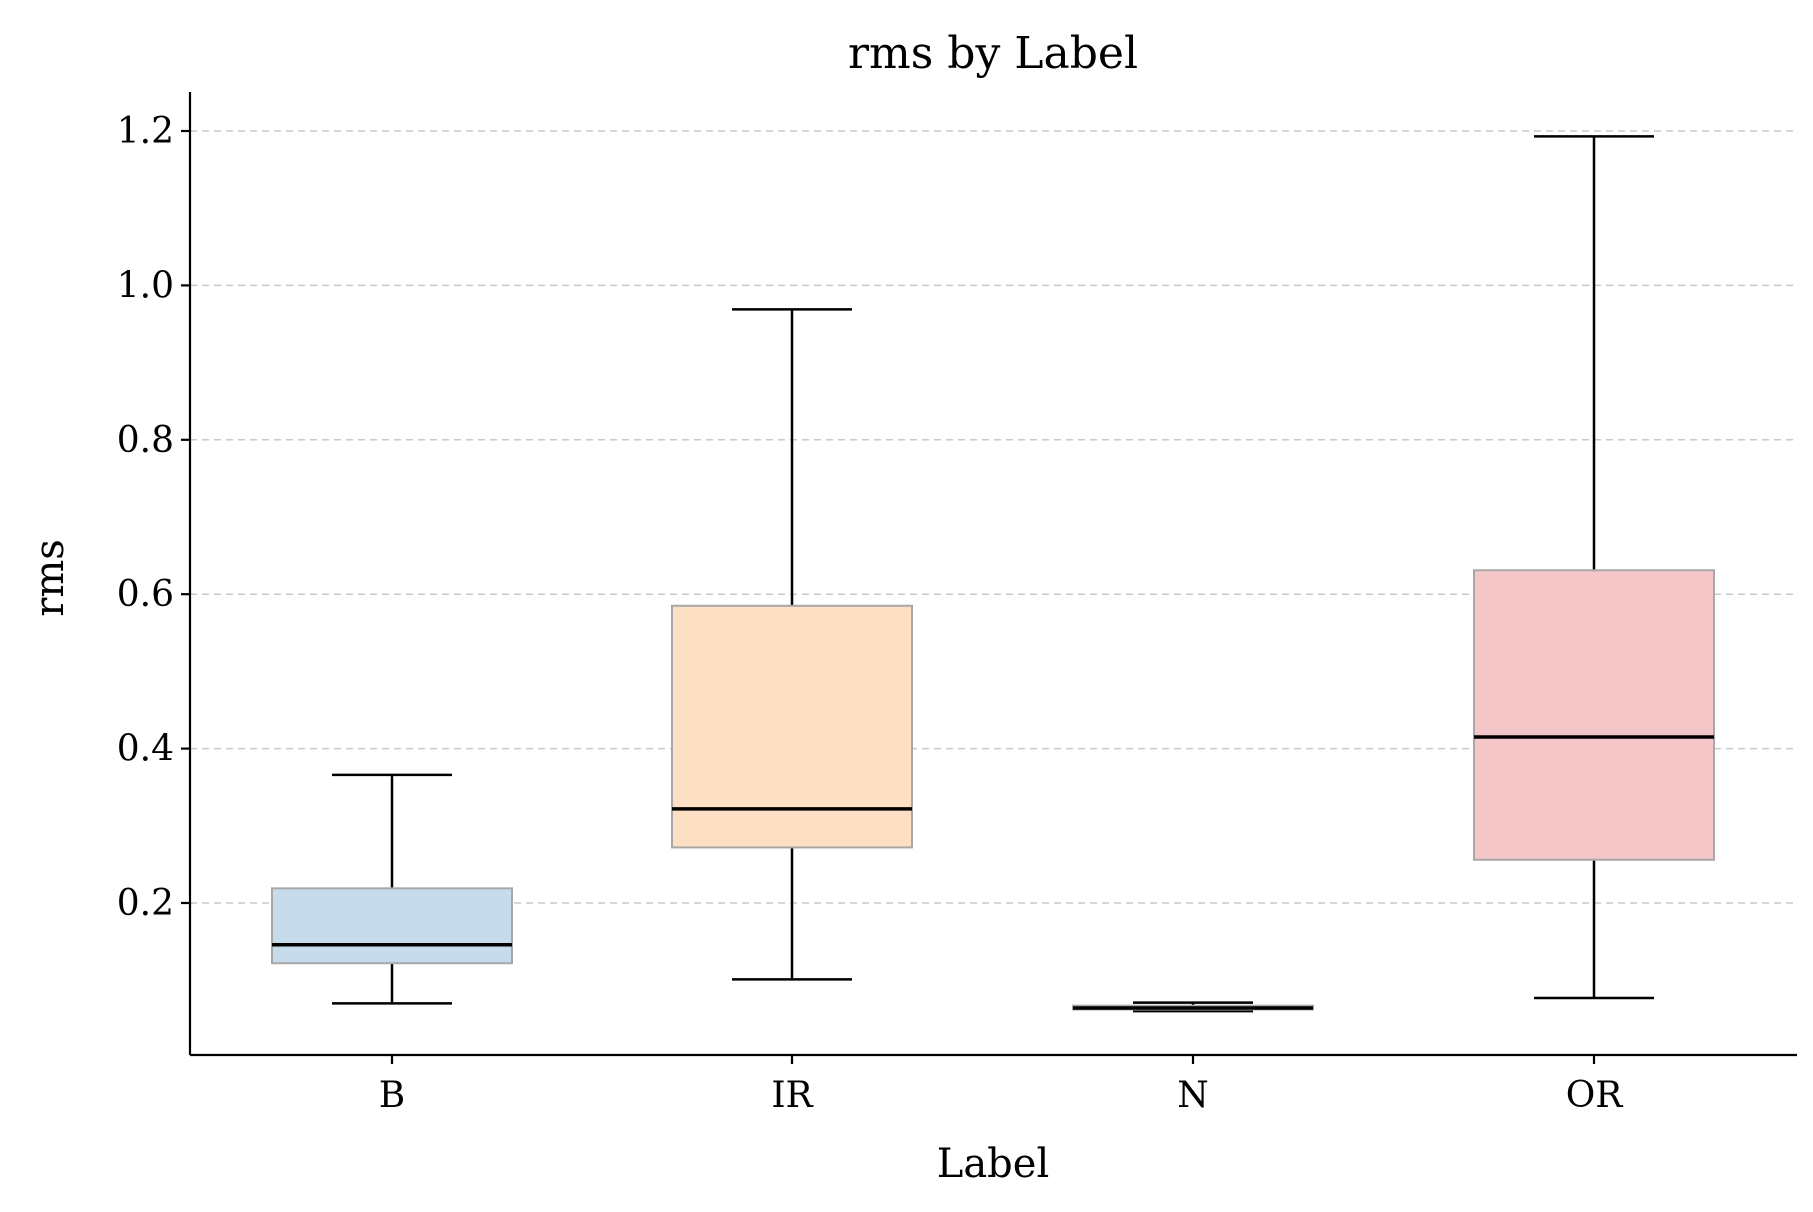 This screenshot has width=1813, height=1212. Describe the element at coordinates (145, 285) in the screenshot. I see `y-tick-label: 1.0` at that location.